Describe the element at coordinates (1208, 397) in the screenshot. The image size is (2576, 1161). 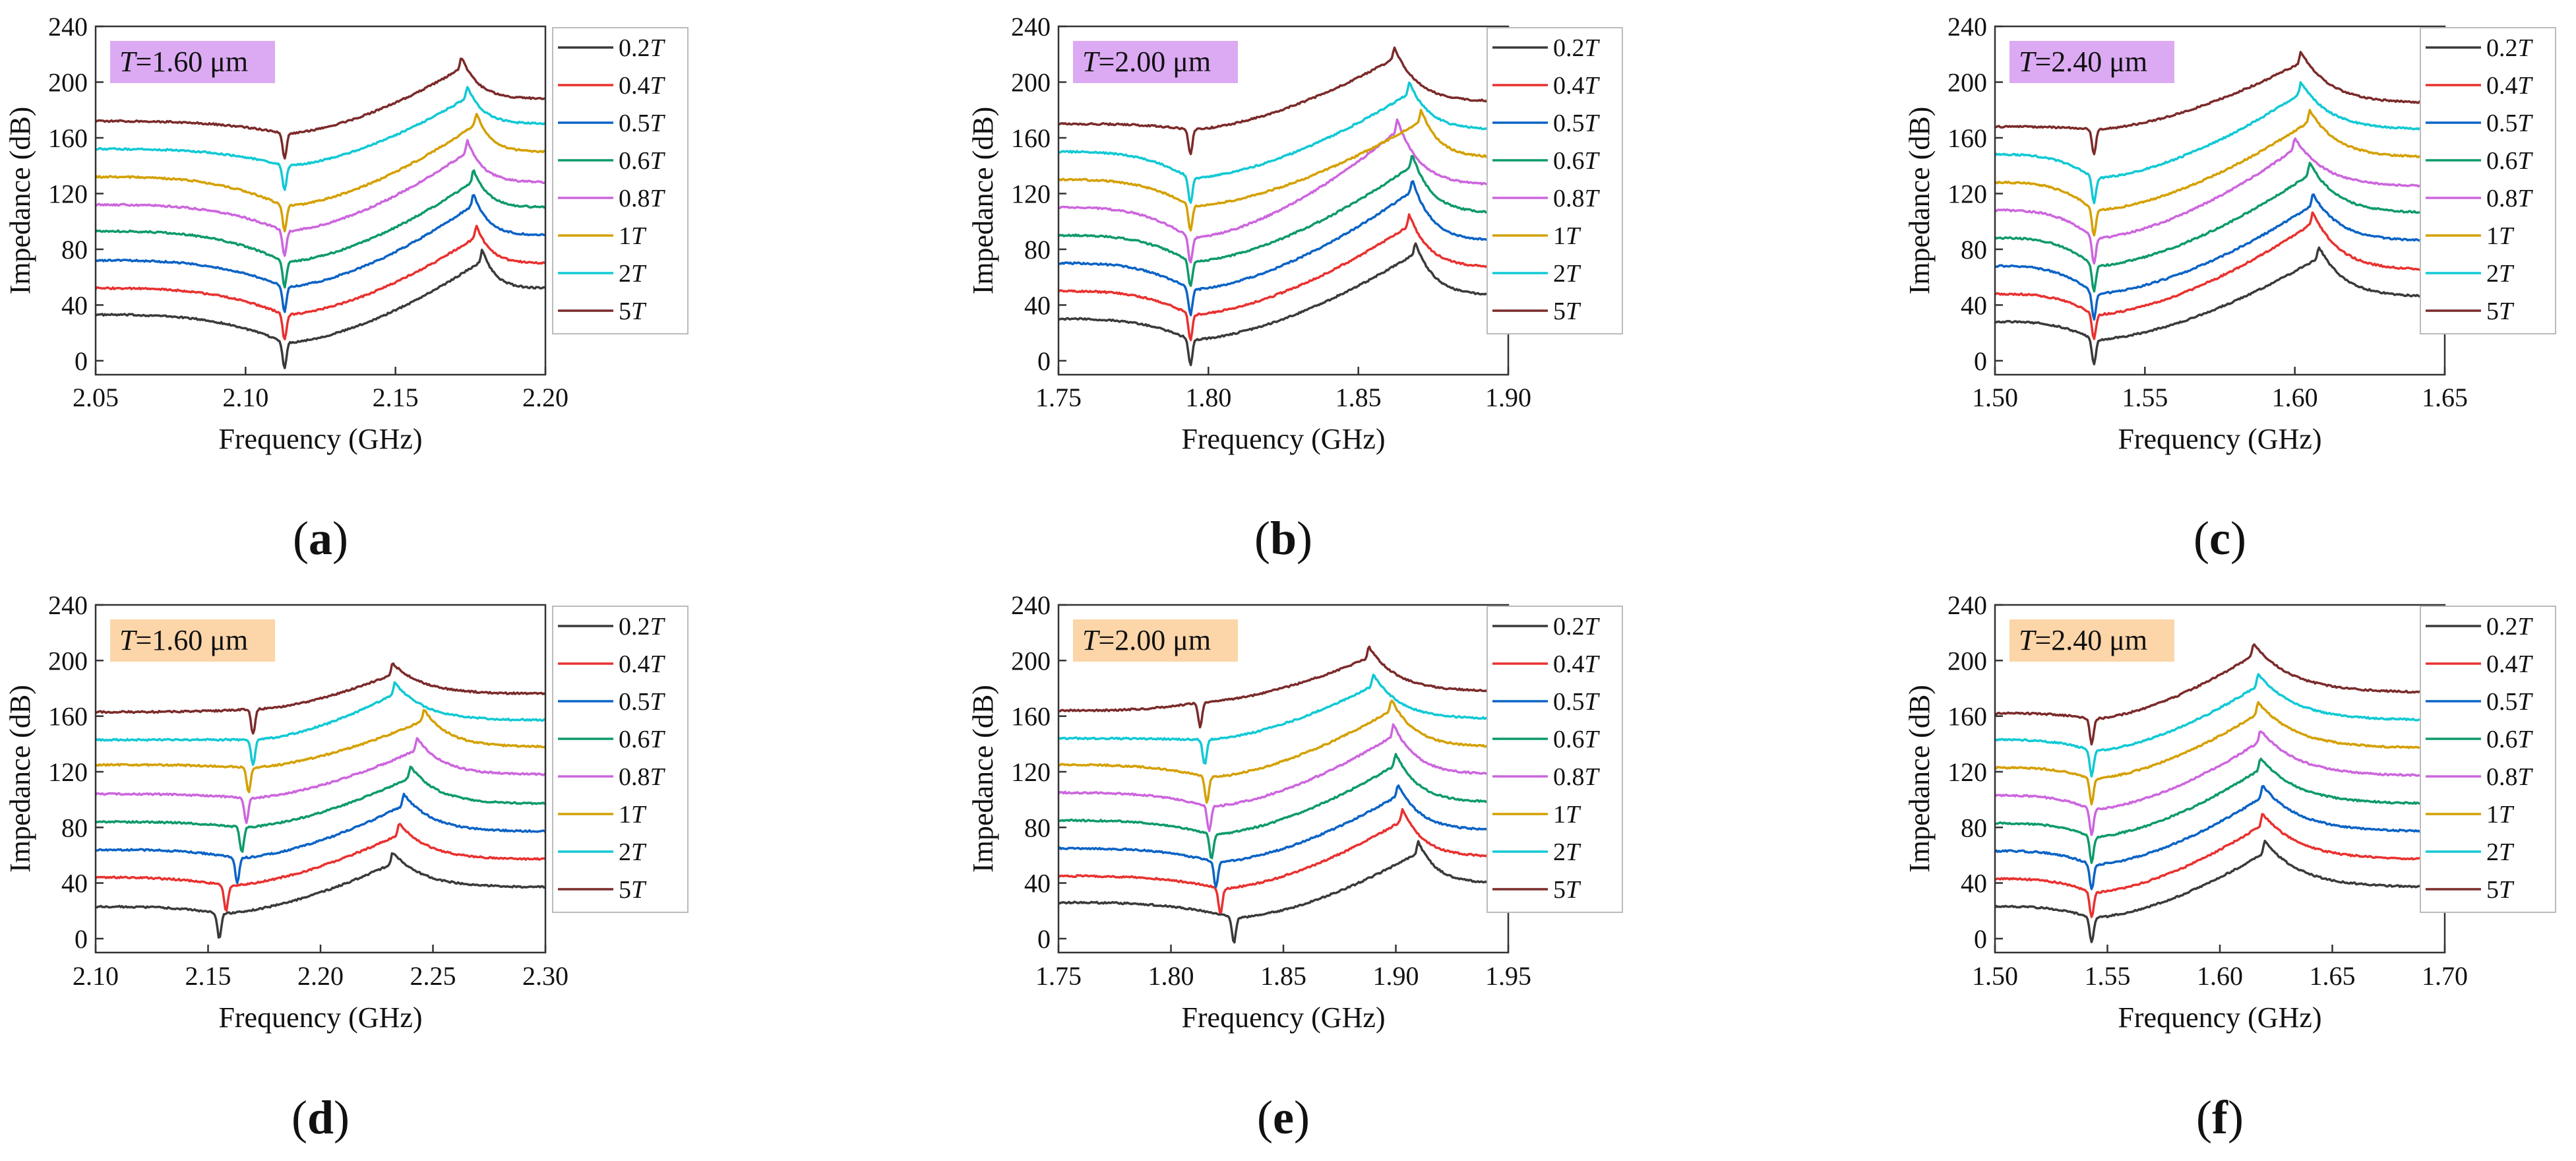
I see `x-tick-label: 1.80` at that location.